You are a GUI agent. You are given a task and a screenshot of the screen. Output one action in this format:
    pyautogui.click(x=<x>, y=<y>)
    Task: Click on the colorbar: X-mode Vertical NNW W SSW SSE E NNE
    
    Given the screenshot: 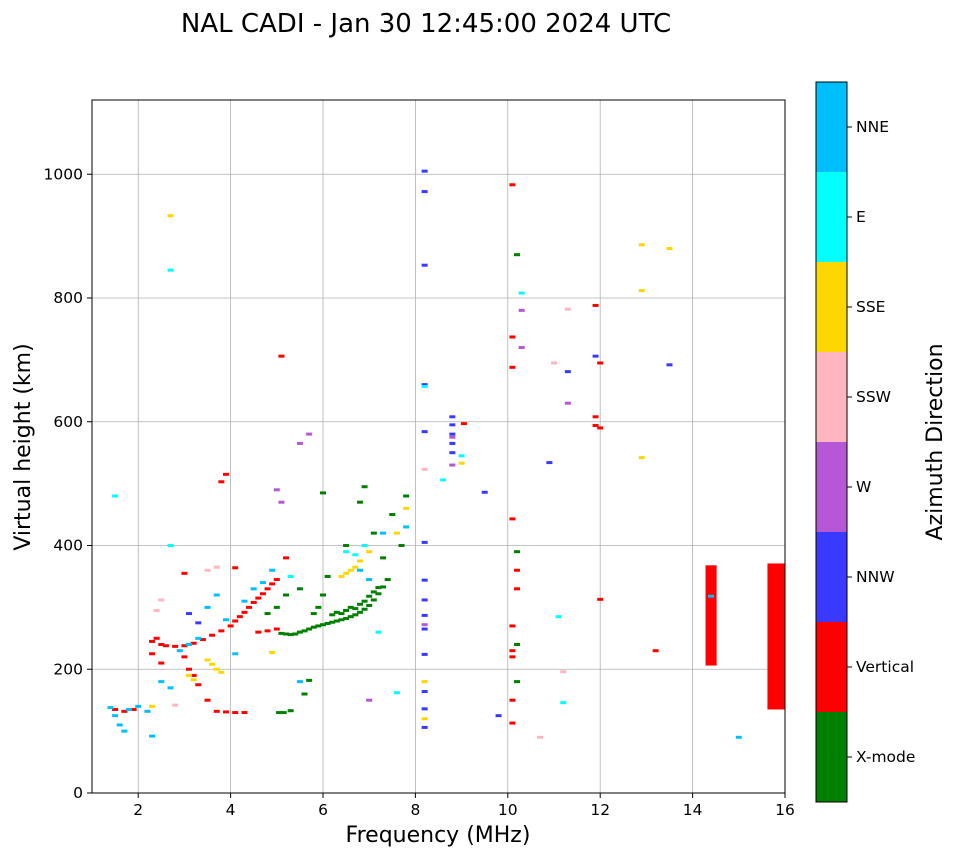 What is the action you would take?
    pyautogui.click(x=865, y=442)
    